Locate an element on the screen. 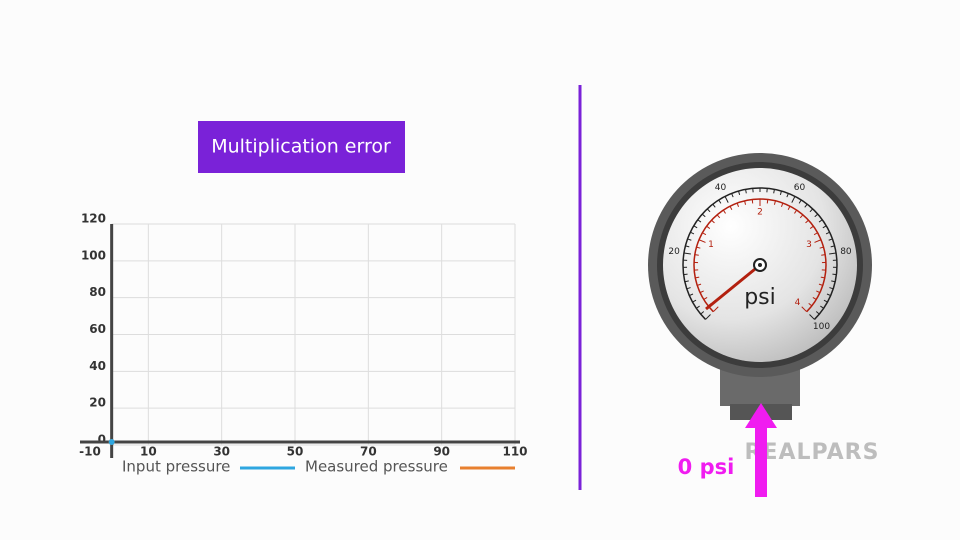 The width and height of the screenshot is (960, 540). chart-title: Multiplication error is located at coordinates (301, 147).